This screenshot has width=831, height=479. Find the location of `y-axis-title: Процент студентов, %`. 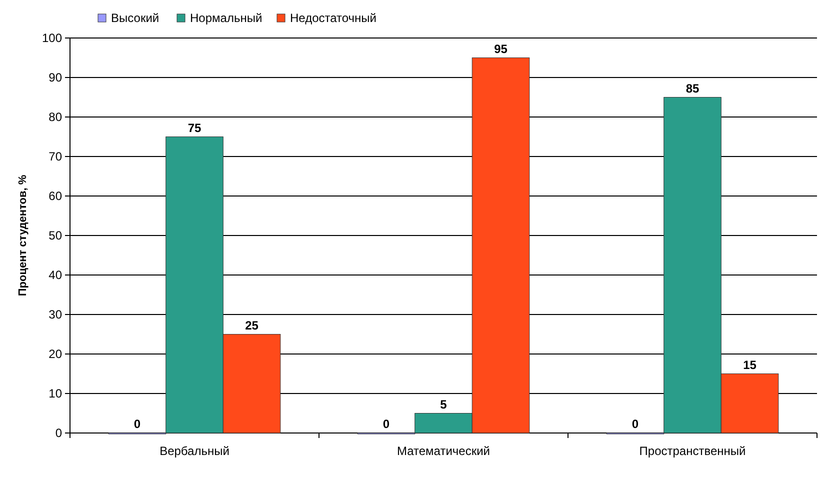

y-axis-title: Процент студентов, % is located at coordinates (23, 235).